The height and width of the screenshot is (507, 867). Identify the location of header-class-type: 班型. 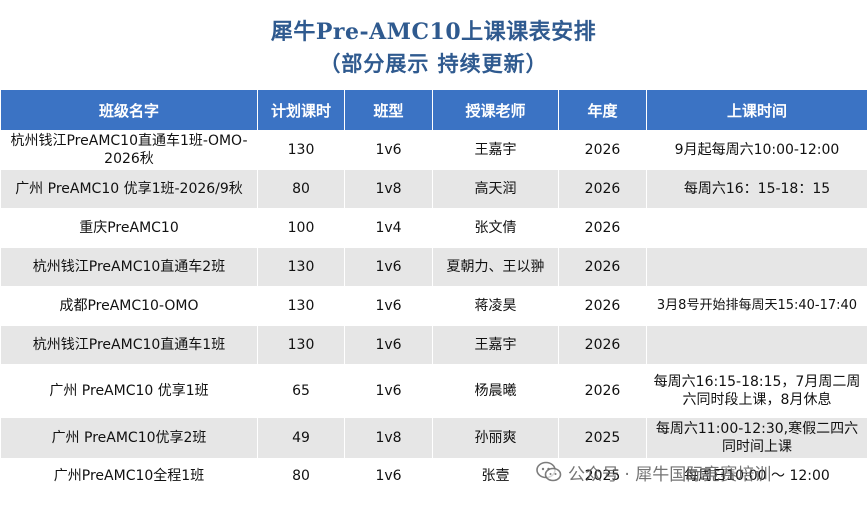
(388, 110).